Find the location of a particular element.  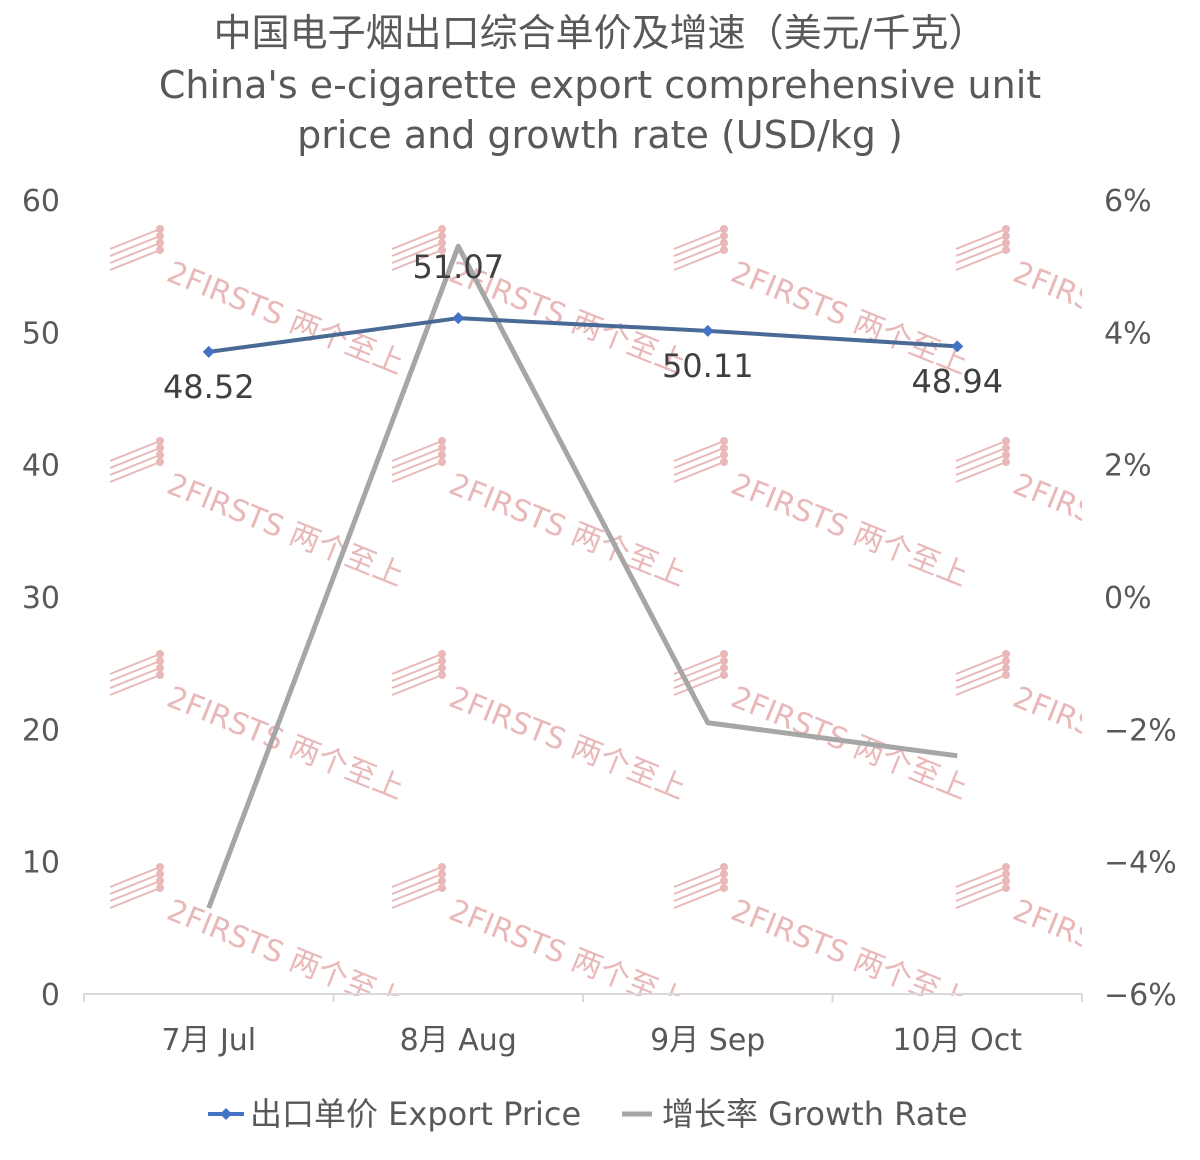

y-left-tick-label: 60 is located at coordinates (41, 201).